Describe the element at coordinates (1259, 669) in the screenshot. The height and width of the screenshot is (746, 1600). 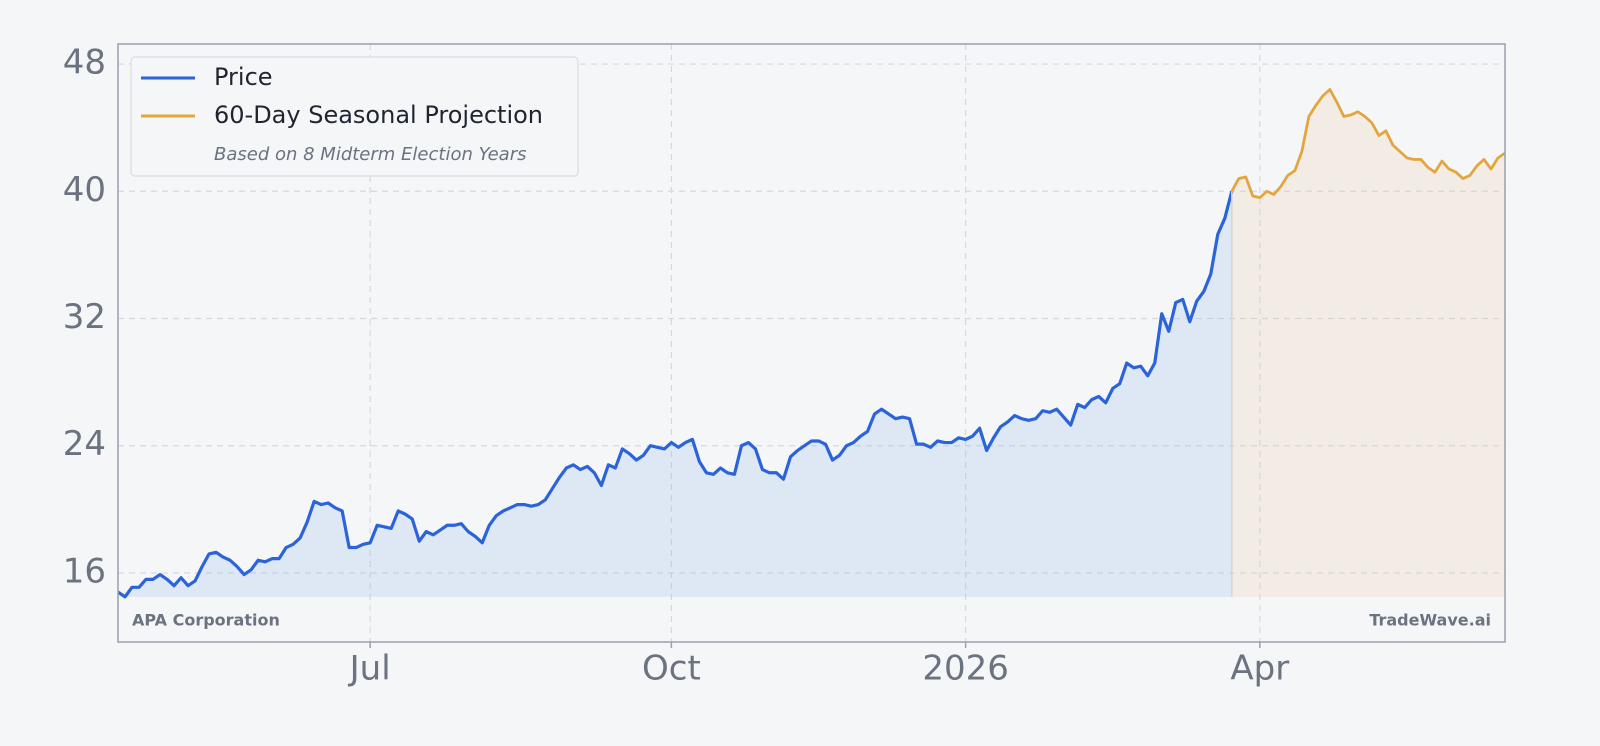
I see `x-tick-label: Apr` at that location.